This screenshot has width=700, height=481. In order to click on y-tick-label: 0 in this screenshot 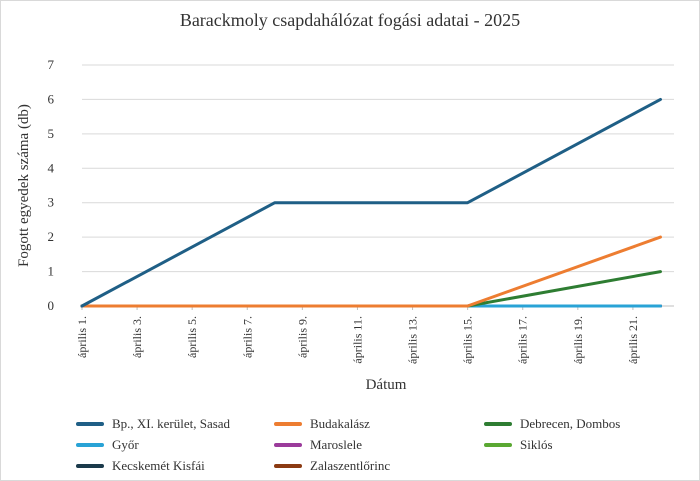, I will do `click(51, 305)`.